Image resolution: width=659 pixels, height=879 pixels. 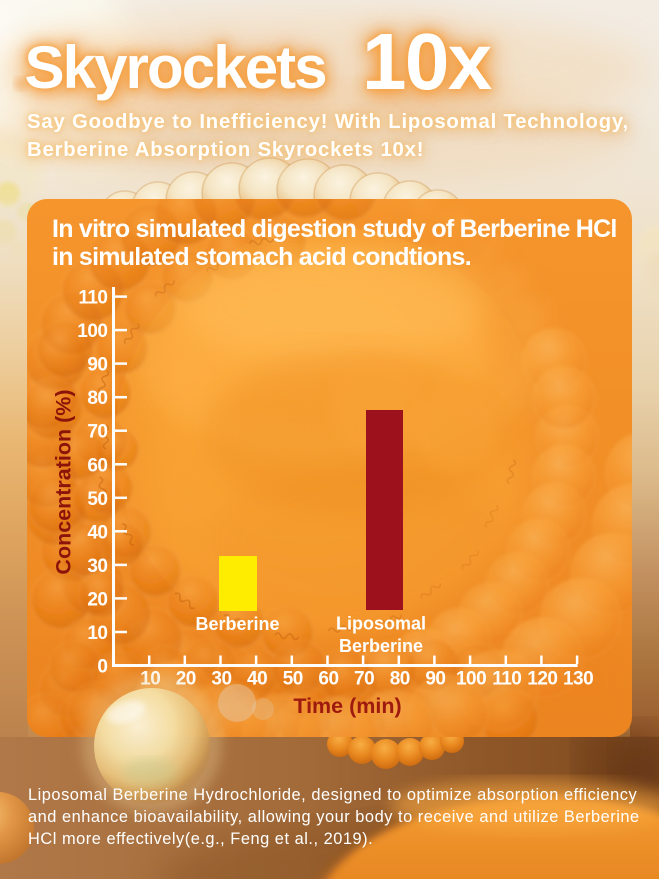 What do you see at coordinates (102, 667) in the screenshot?
I see `svg-text: 0` at bounding box center [102, 667].